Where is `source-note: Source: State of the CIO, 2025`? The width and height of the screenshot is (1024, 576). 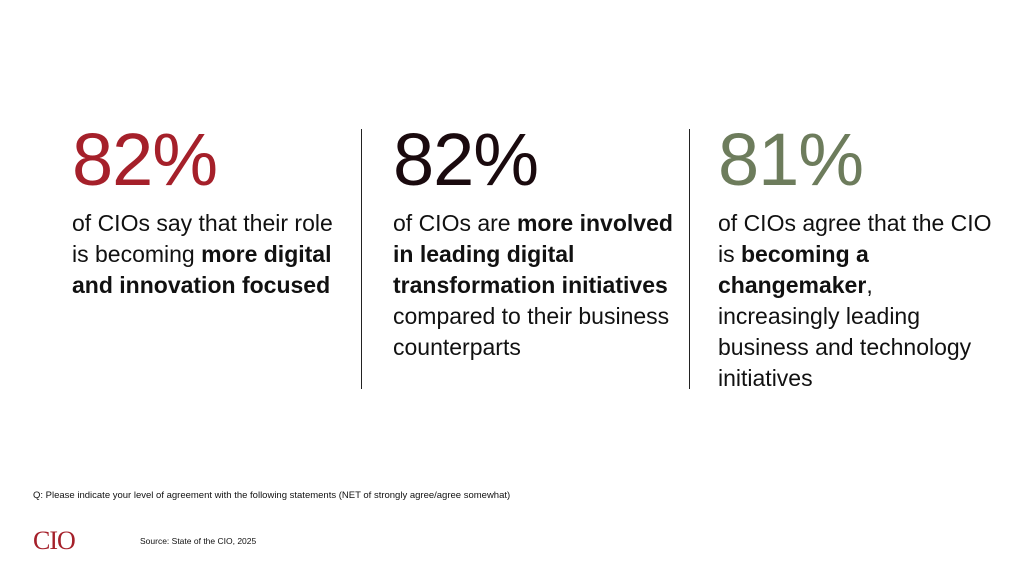
source-note: Source: State of the CIO, 2025 is located at coordinates (198, 541).